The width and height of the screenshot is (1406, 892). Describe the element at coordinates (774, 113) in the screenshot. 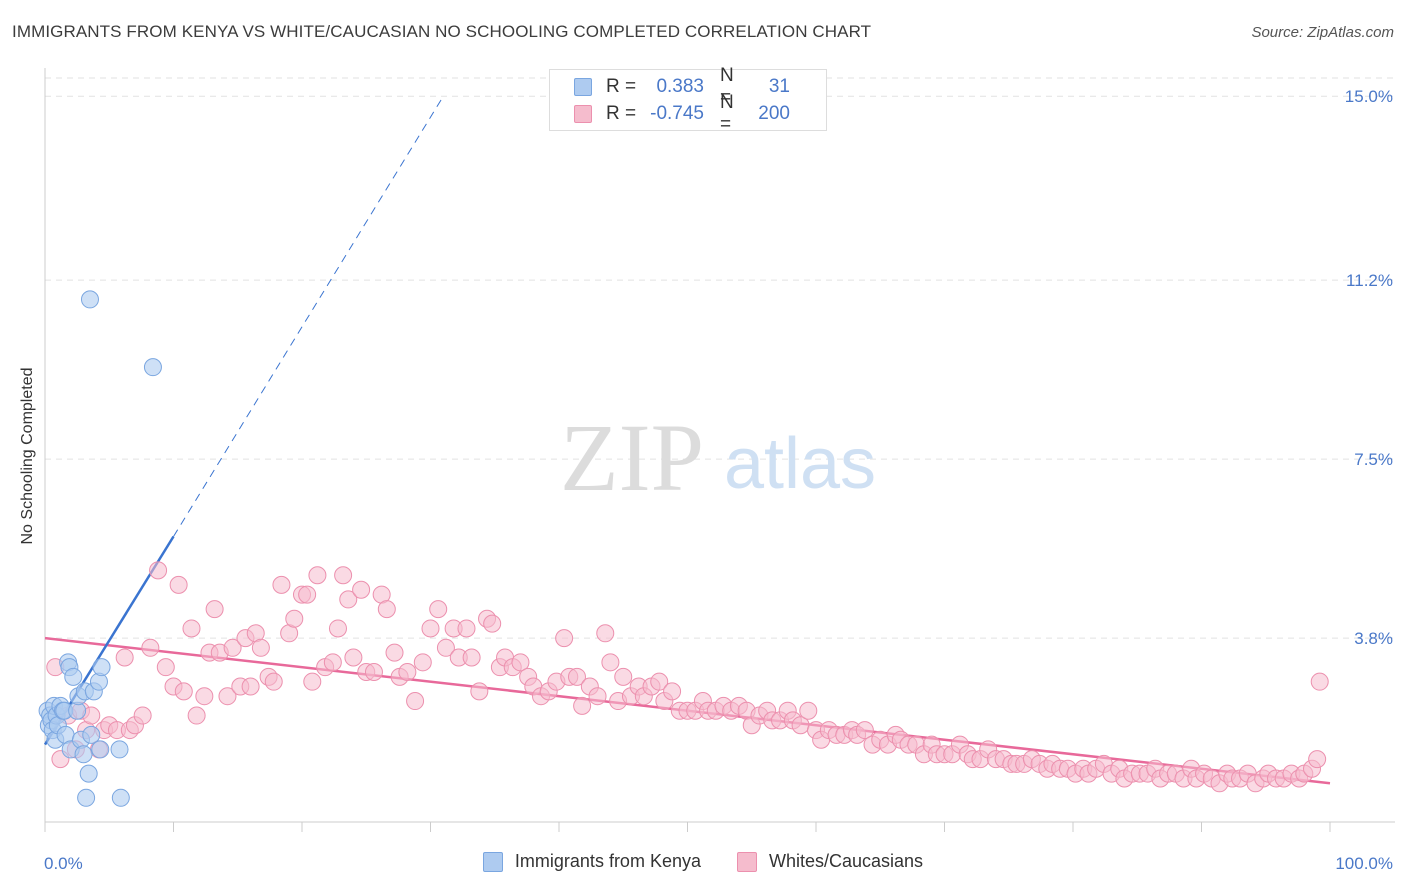

I see `legend-n-value: 200` at that location.